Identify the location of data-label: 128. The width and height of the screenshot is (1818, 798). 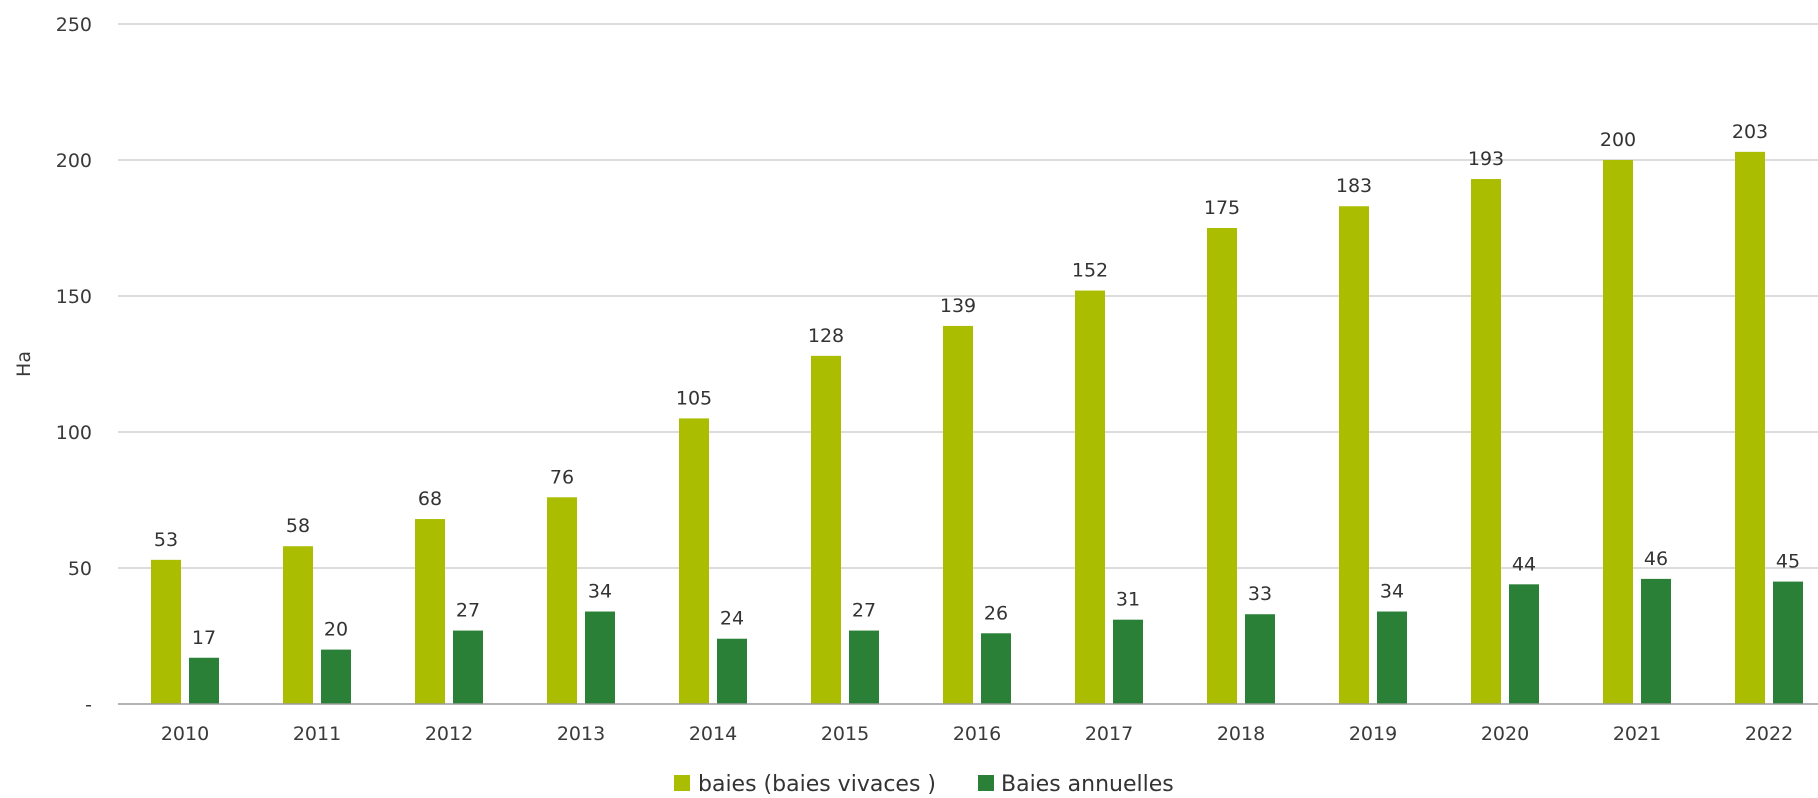
(826, 336).